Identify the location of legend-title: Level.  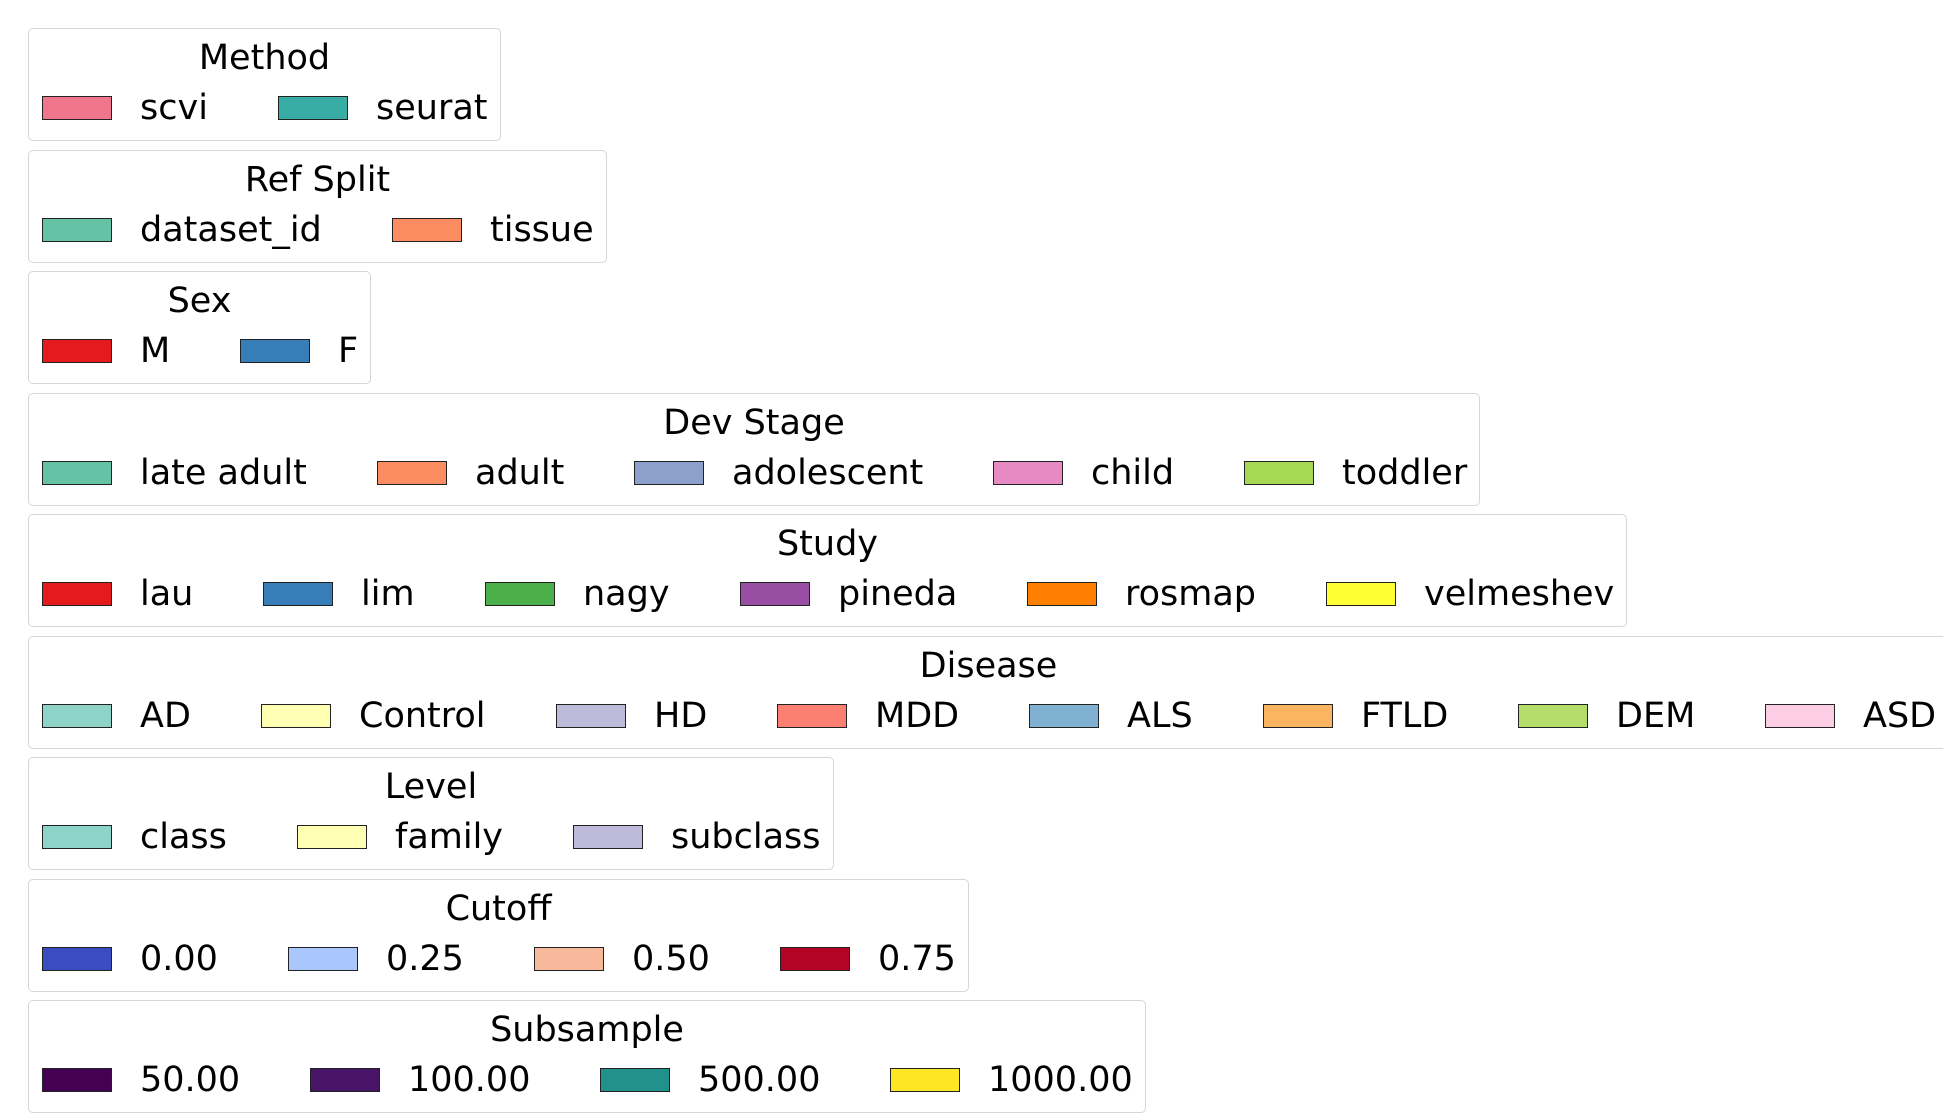
(431, 787).